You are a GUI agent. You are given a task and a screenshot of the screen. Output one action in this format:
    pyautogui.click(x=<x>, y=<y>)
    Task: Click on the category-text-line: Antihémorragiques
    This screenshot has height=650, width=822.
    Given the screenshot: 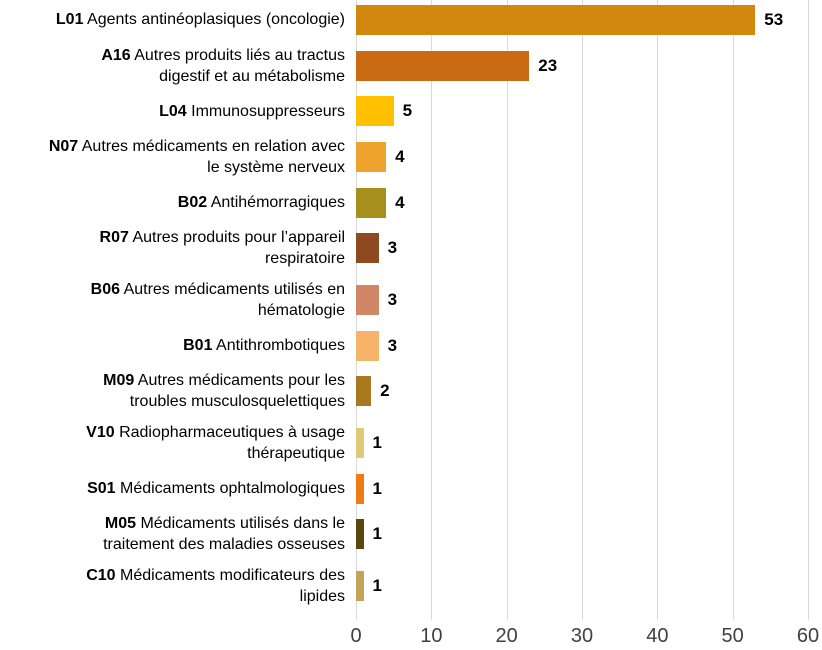 What is the action you would take?
    pyautogui.click(x=277, y=203)
    